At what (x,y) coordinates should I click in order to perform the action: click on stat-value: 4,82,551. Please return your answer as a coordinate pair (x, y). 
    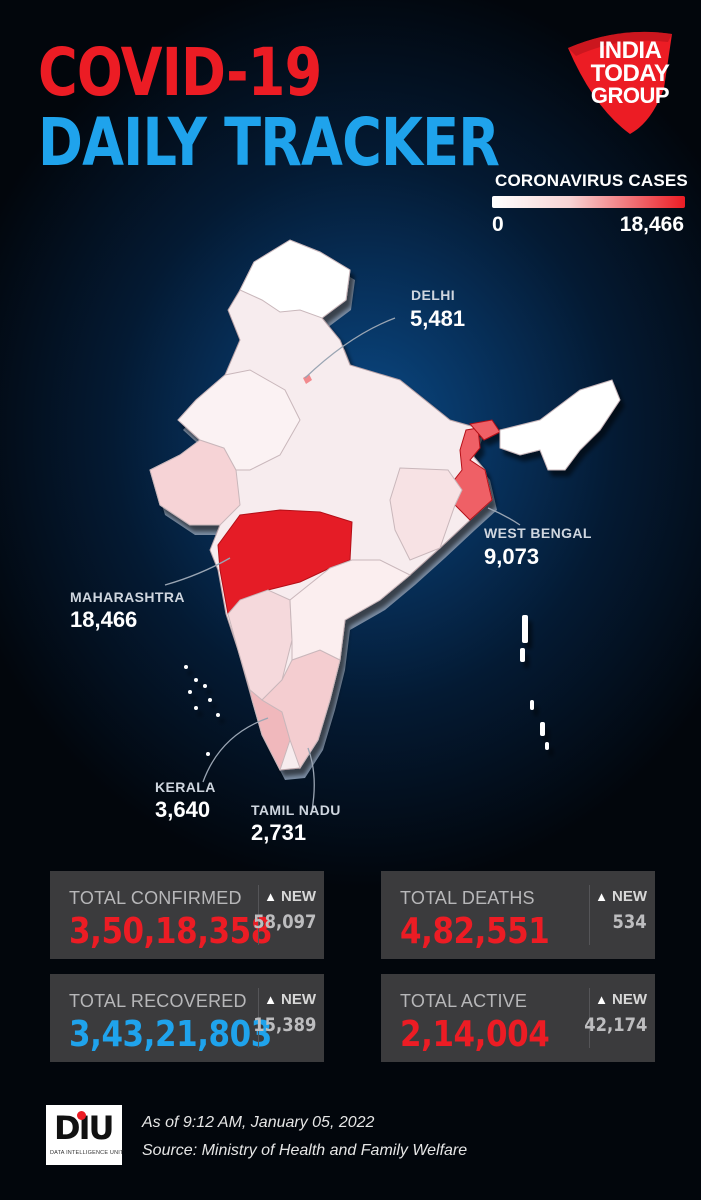
    Looking at the image, I should click on (475, 931).